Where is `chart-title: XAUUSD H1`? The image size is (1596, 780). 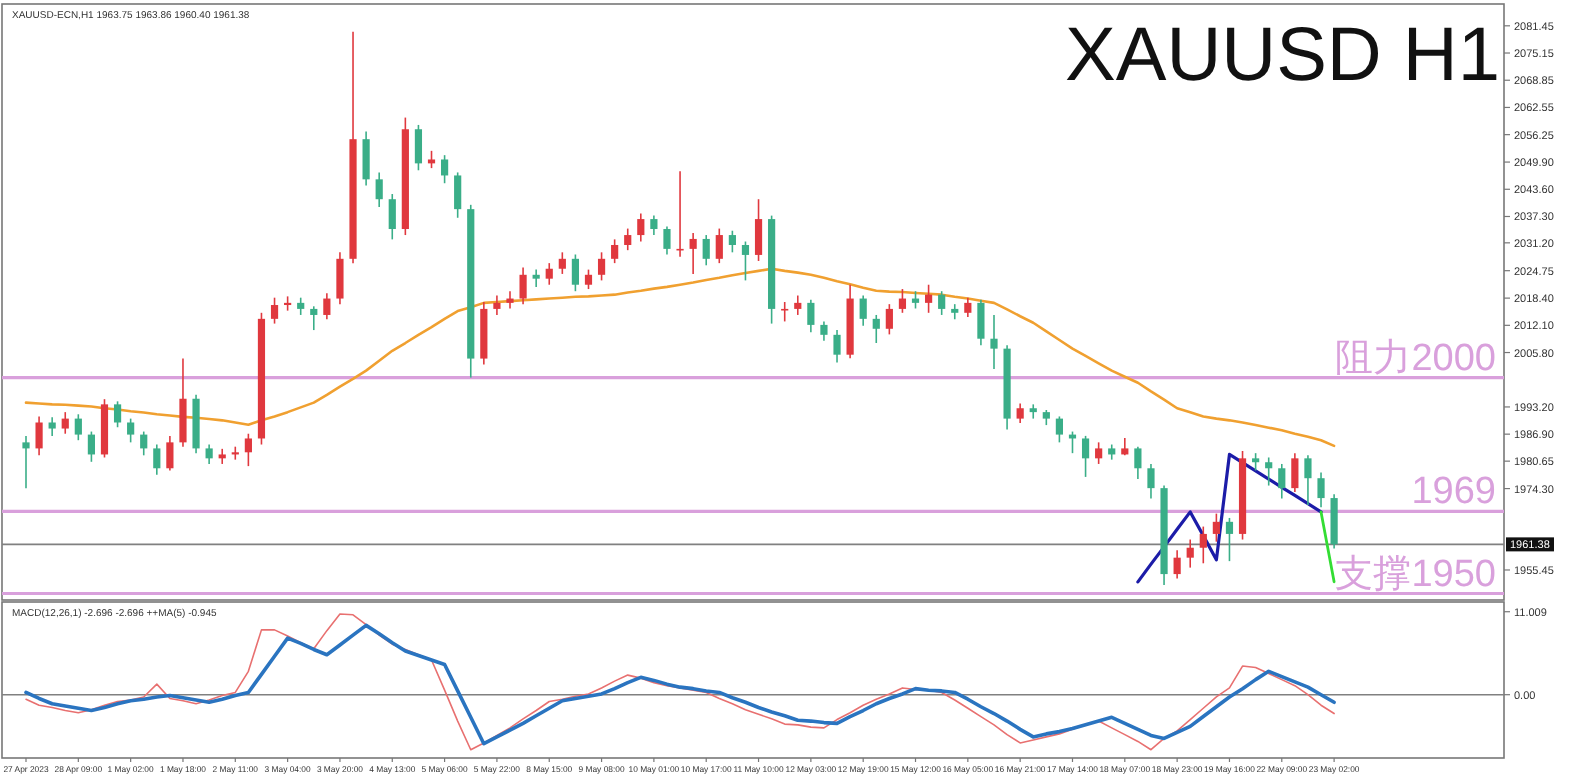
chart-title: XAUUSD H1 is located at coordinates (1282, 56).